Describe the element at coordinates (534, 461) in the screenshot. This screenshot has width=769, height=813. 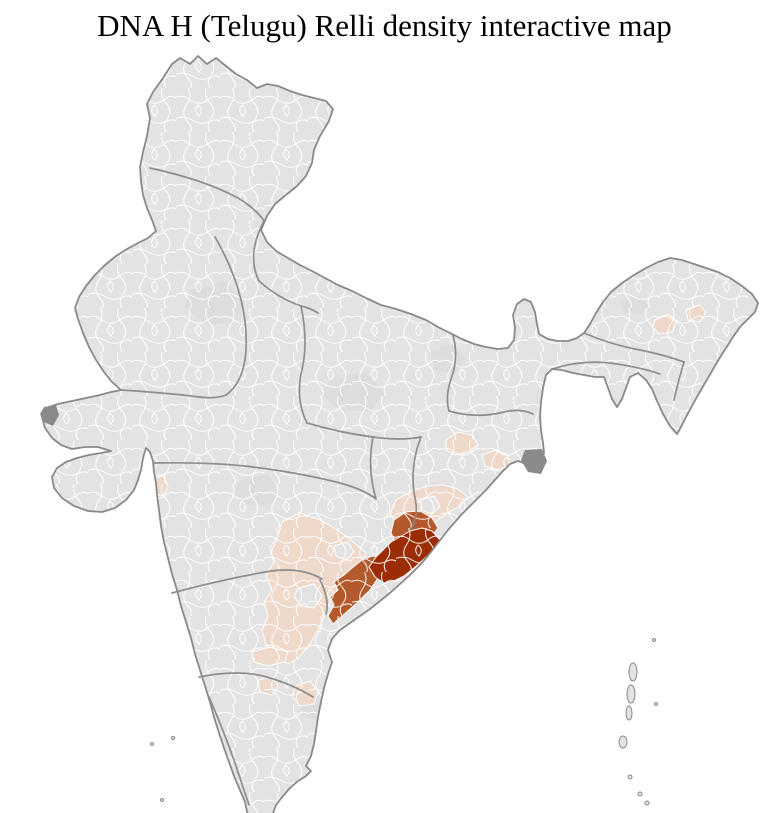
I see `sundarbans-delta` at that location.